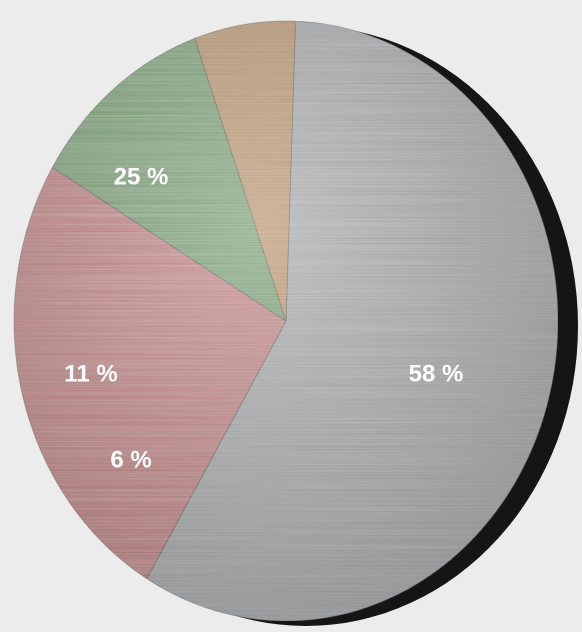  I want to click on pie-slice-label-1: 25 %, so click(141, 176).